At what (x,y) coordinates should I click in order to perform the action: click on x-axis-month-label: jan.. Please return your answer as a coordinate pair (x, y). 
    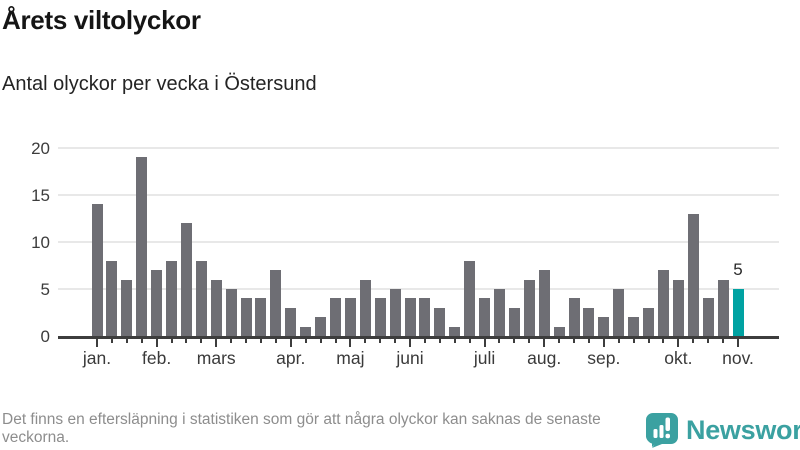
    Looking at the image, I should click on (97, 358).